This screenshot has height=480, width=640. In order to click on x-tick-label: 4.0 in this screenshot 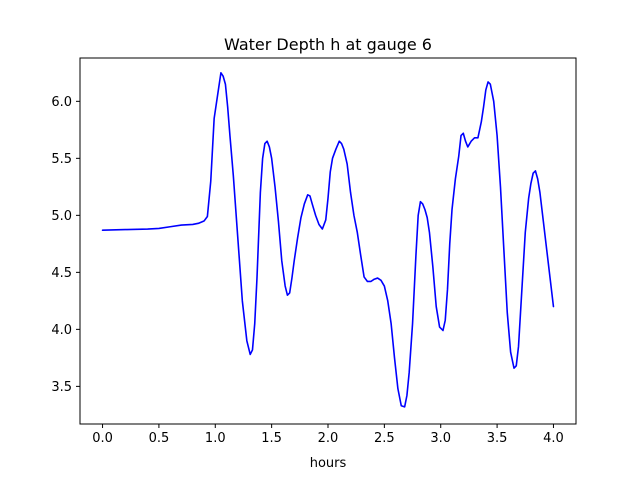, I will do `click(553, 438)`.